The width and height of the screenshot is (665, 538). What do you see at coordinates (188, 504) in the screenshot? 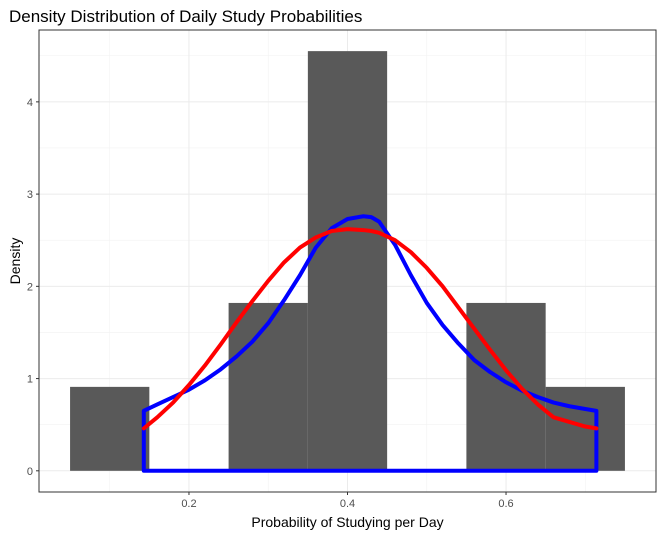
I see `x-tick-label: 0.2` at bounding box center [188, 504].